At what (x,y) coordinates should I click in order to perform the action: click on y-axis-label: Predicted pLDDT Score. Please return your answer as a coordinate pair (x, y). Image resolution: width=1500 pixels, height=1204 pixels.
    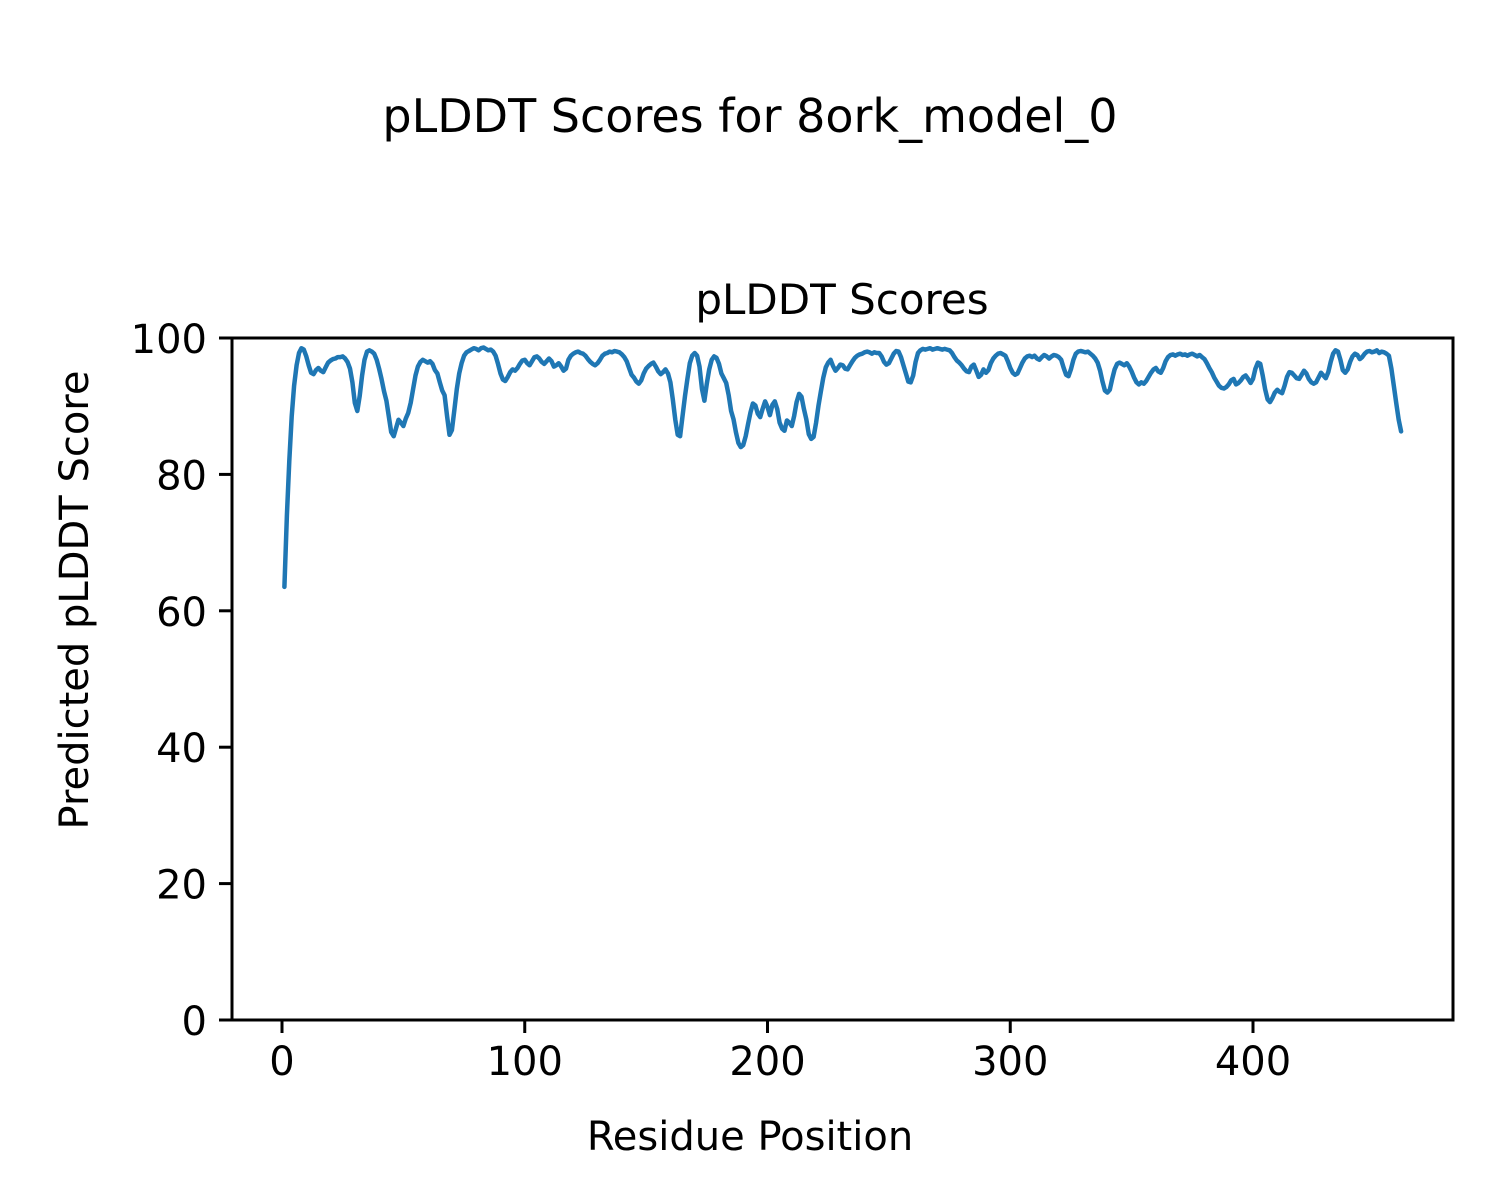
    Looking at the image, I should click on (75, 600).